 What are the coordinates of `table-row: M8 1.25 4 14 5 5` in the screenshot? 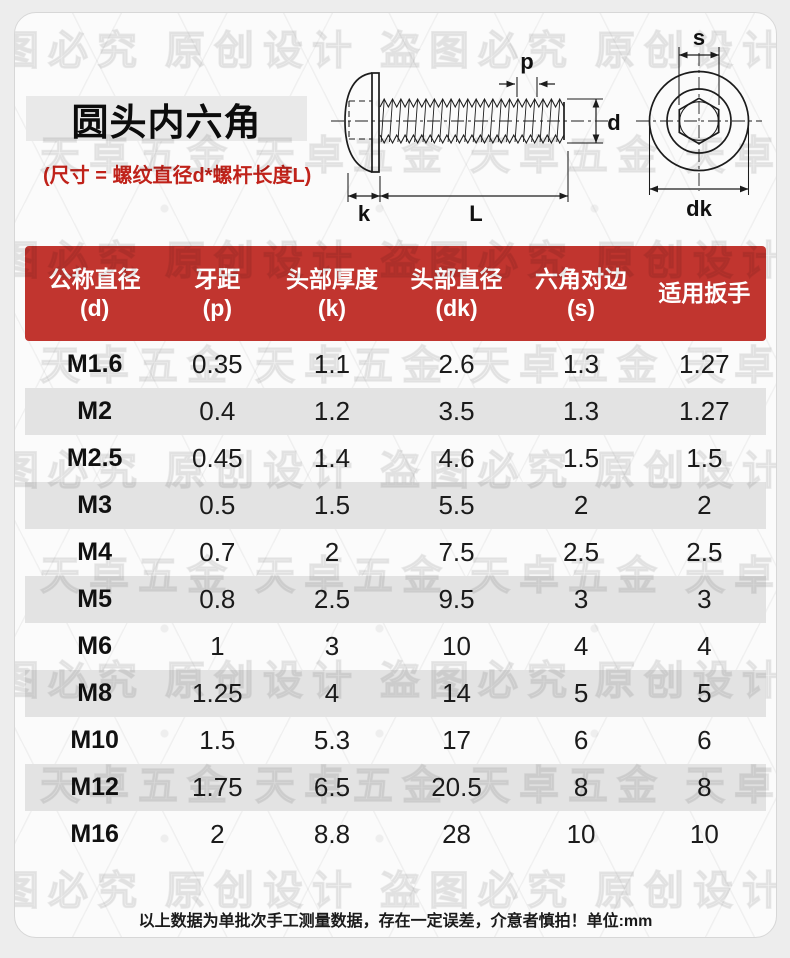 It's located at (395, 693).